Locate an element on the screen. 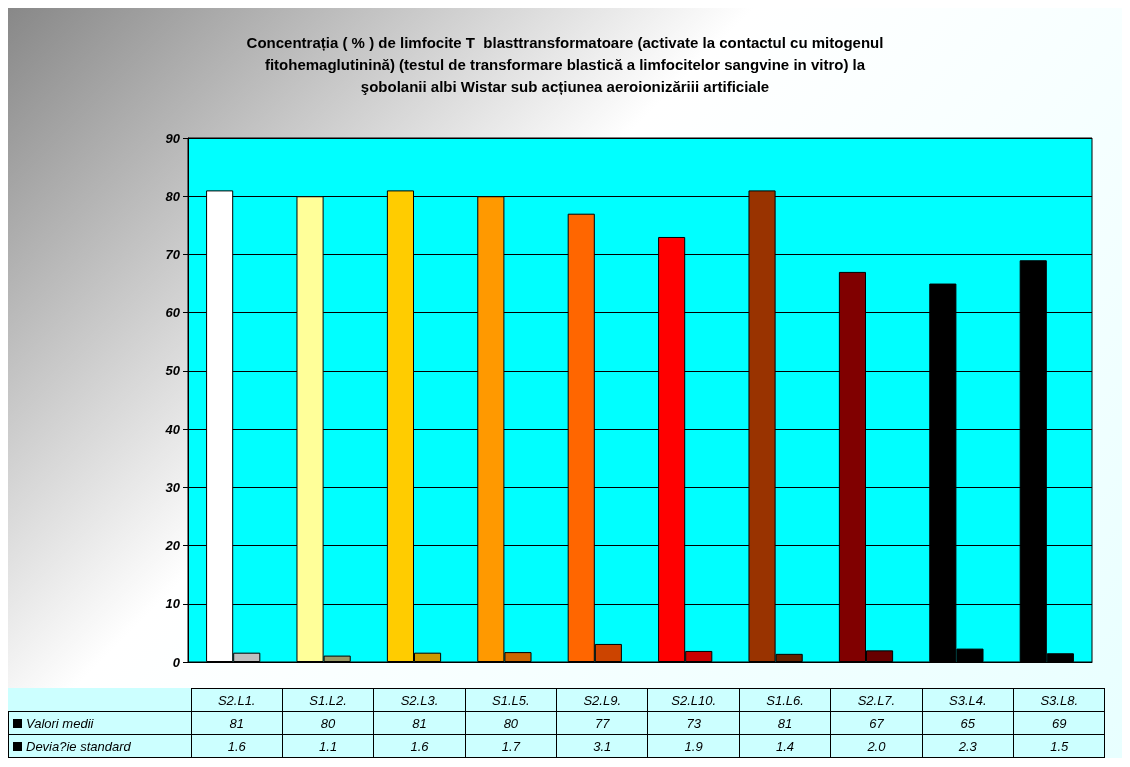 The height and width of the screenshot is (767, 1130). data-label: 2.3 is located at coordinates (968, 746).